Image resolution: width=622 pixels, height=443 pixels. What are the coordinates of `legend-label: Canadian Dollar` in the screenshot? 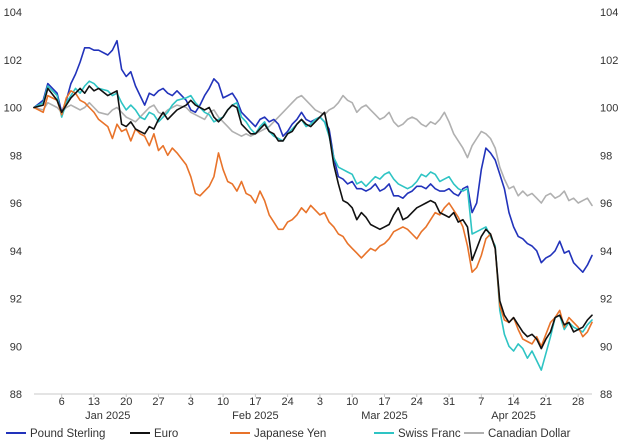 It's located at (529, 434).